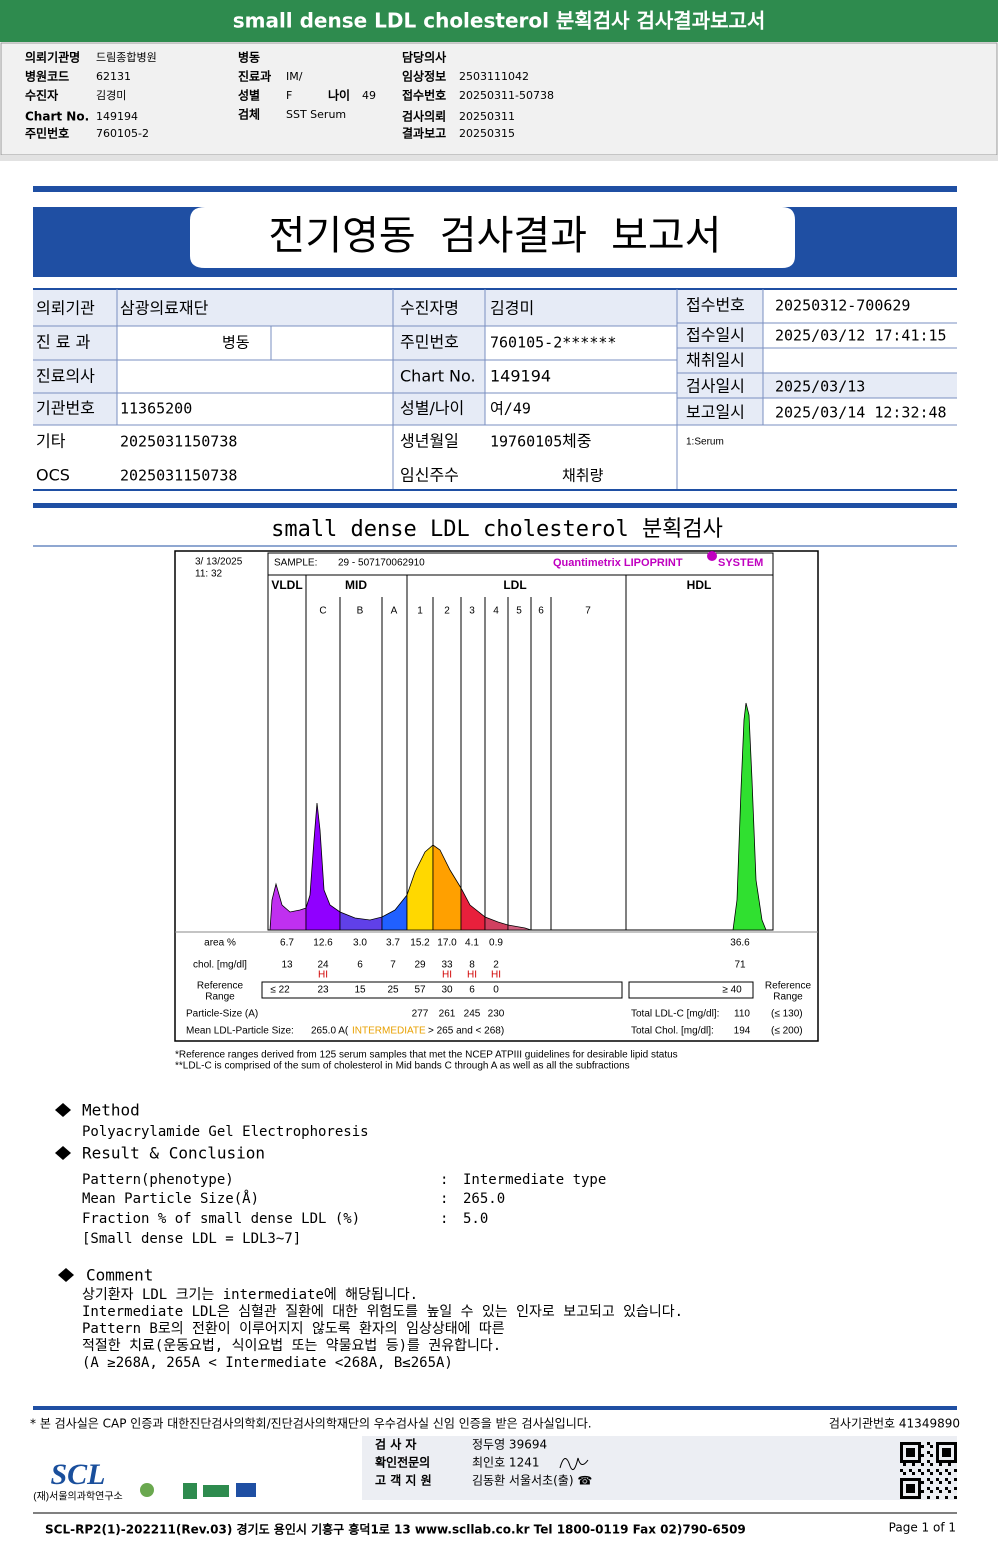  I want to click on area-value: 15.2, so click(420, 943).